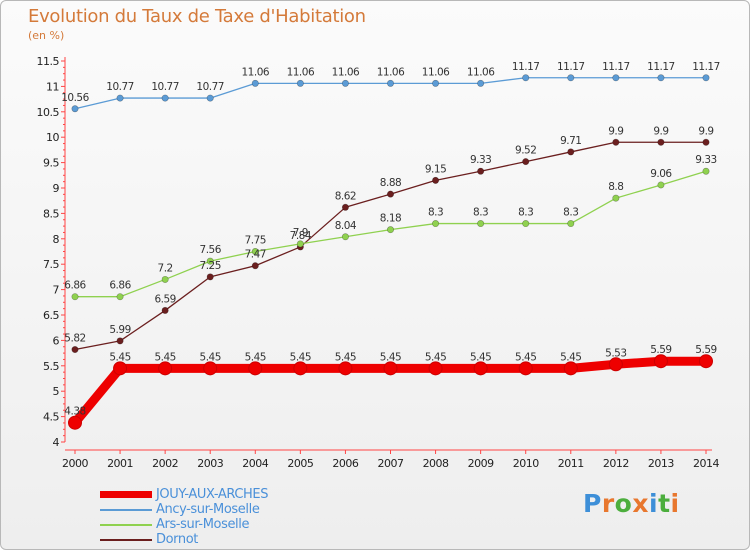  I want to click on data-label: 5.59, so click(705, 350).